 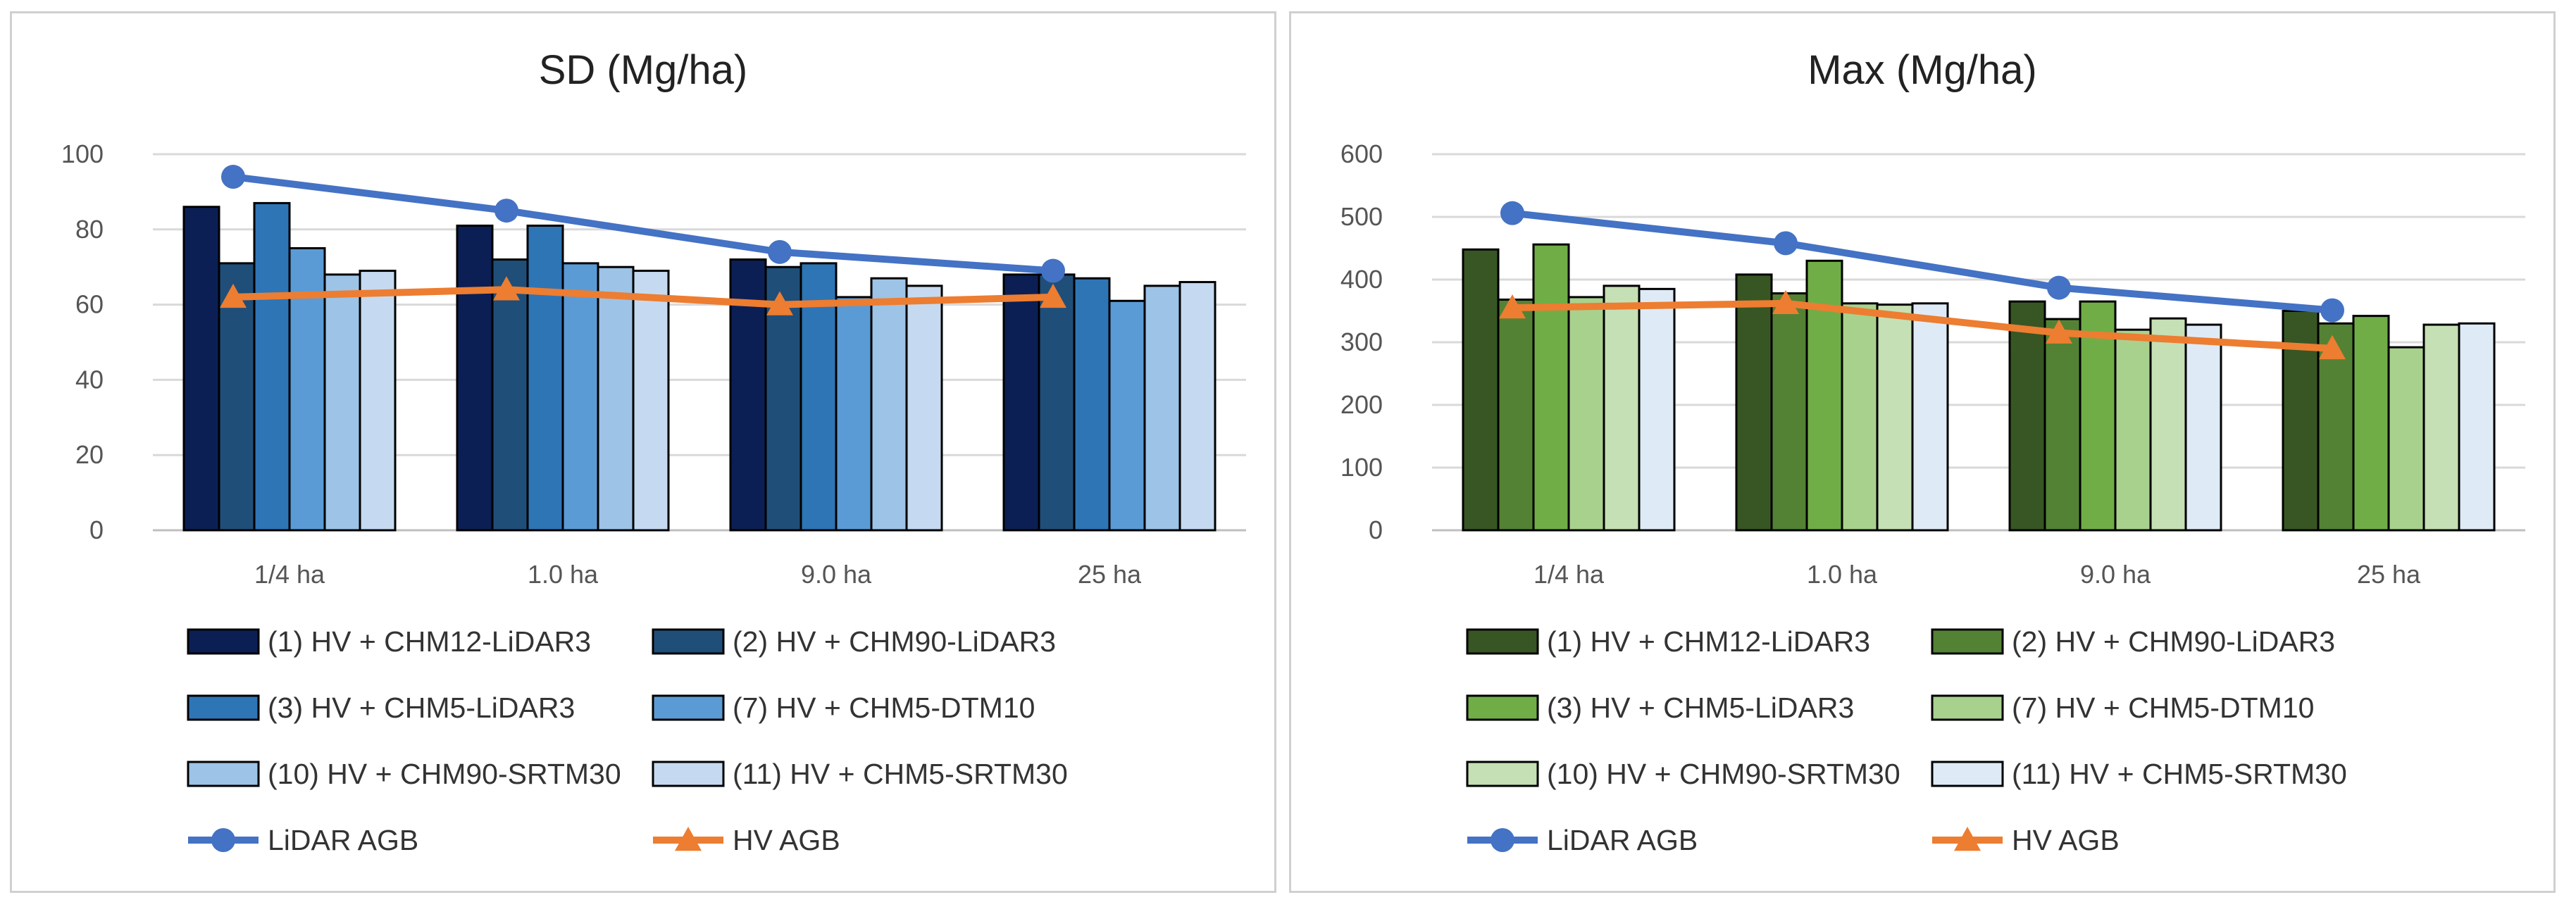 What do you see at coordinates (1569, 574) in the screenshot?
I see `x-tick-label: 1/4 ha` at bounding box center [1569, 574].